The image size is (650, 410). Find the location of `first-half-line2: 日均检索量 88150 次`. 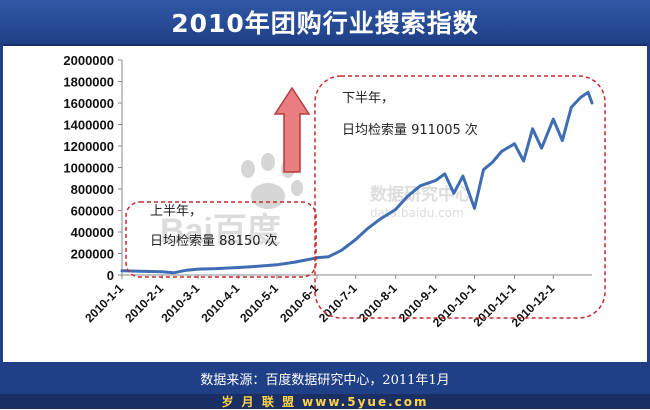

first-half-line2: 日均检索量 88150 次 is located at coordinates (214, 241).